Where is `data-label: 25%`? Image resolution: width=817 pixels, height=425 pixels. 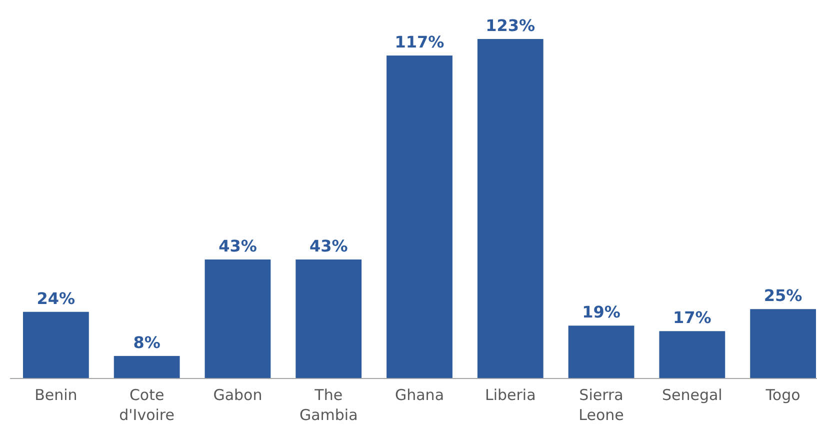 data-label: 25% is located at coordinates (783, 296).